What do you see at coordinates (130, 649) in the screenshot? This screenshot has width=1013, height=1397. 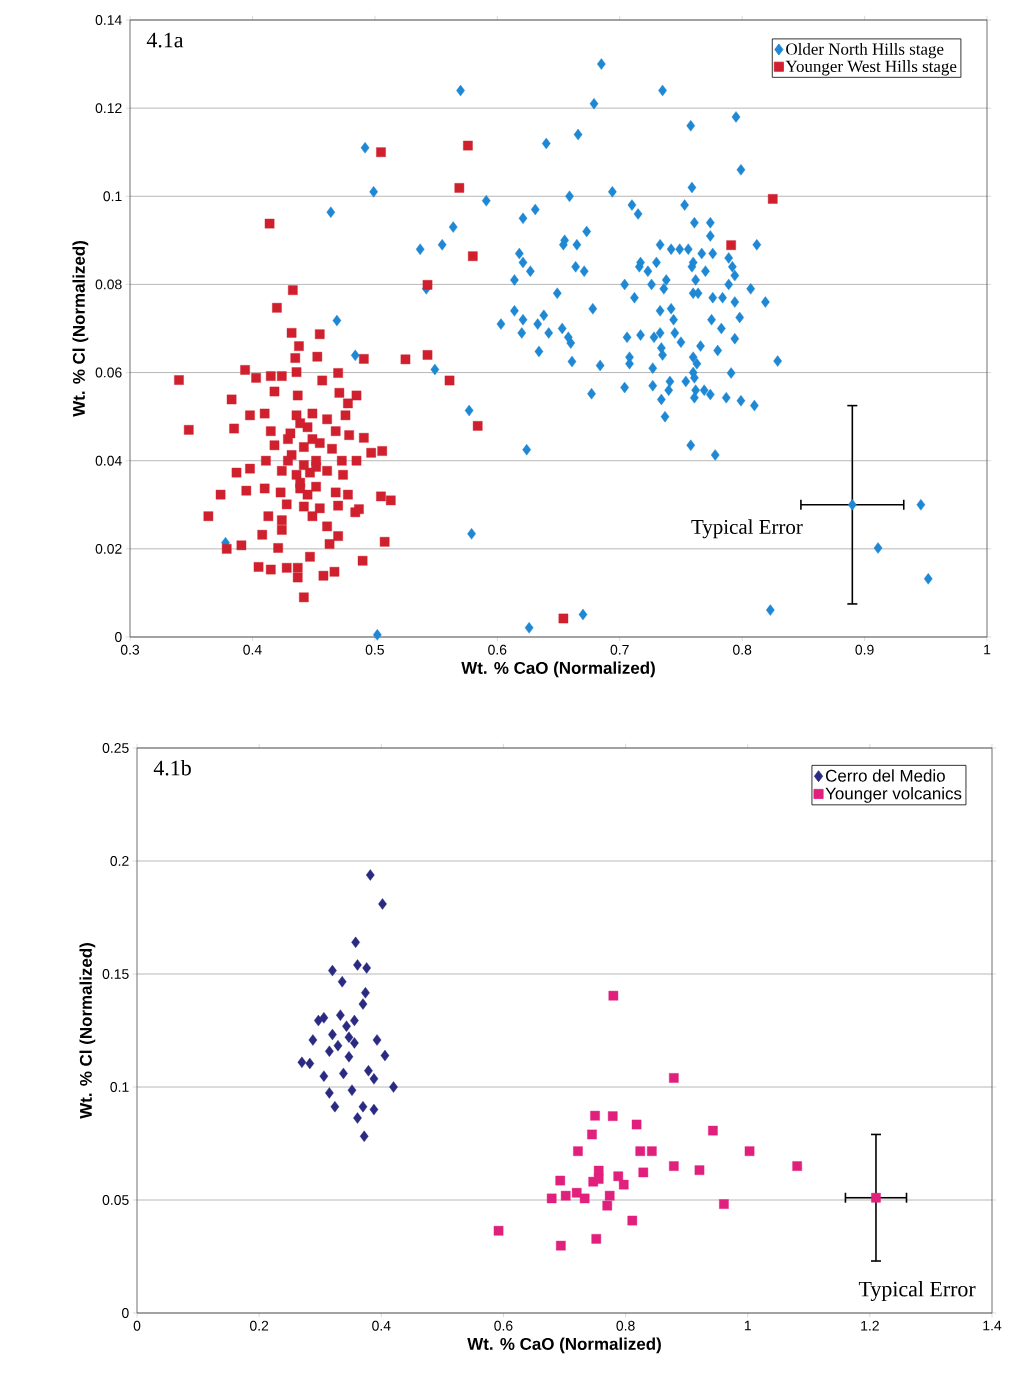 I see `x-tick-label: 0.3` at bounding box center [130, 649].